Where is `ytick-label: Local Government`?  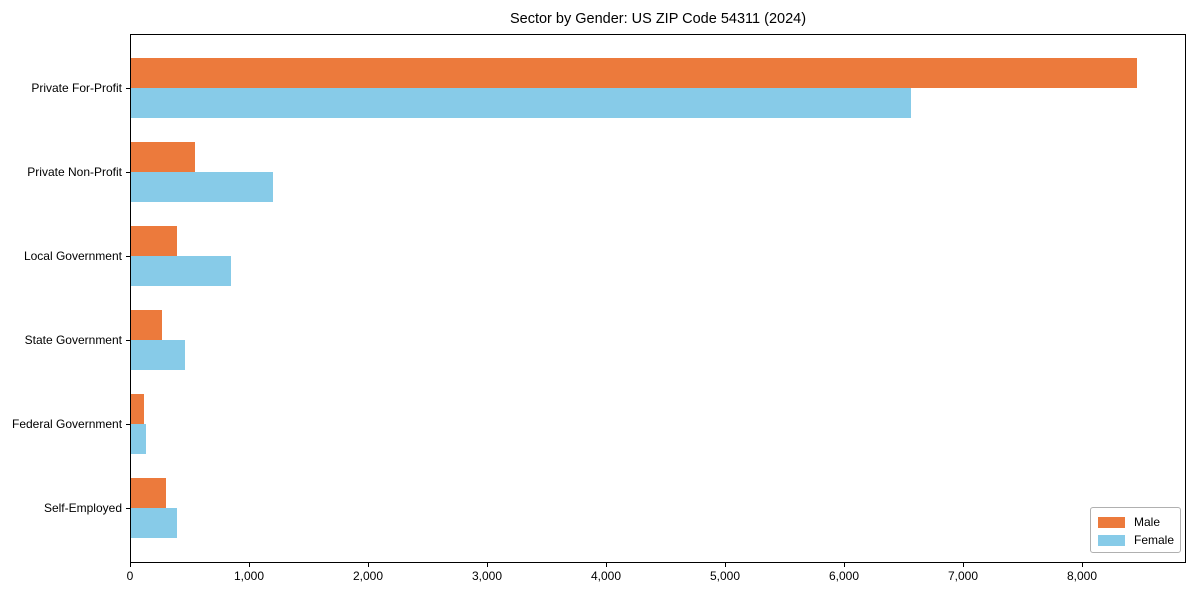 ytick-label: Local Government is located at coordinates (72, 256).